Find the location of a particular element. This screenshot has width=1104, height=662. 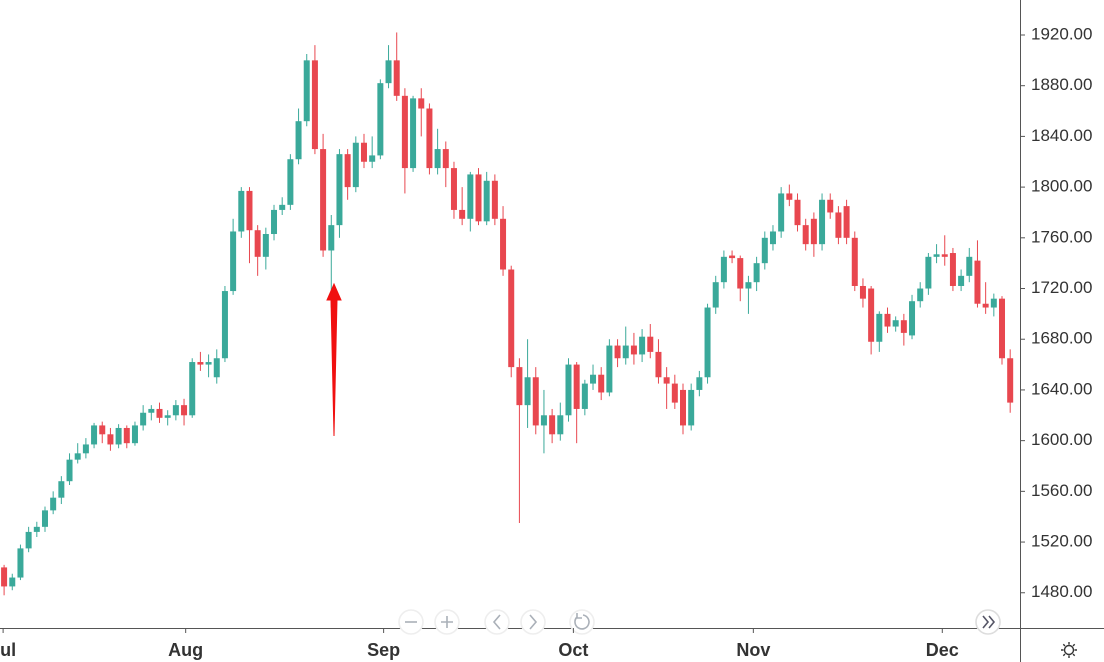

scroll-right-button is located at coordinates (533, 622).